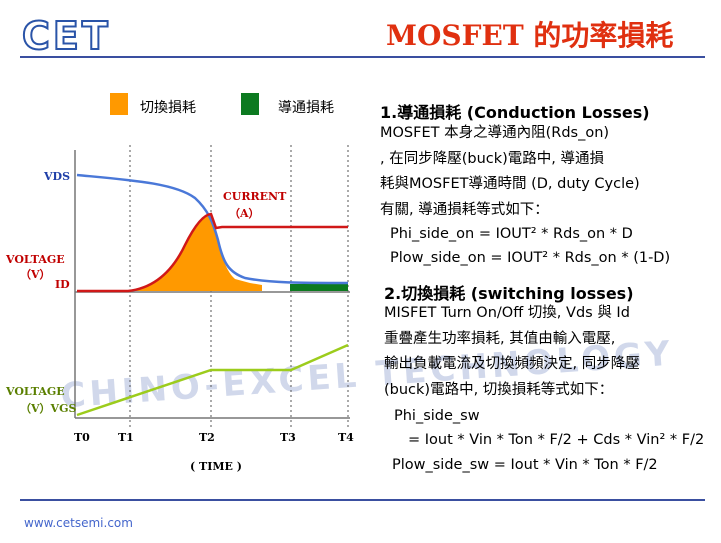 This screenshot has width=721, height=543. Describe the element at coordinates (346, 437) in the screenshot. I see `tick-t4: T4` at that location.